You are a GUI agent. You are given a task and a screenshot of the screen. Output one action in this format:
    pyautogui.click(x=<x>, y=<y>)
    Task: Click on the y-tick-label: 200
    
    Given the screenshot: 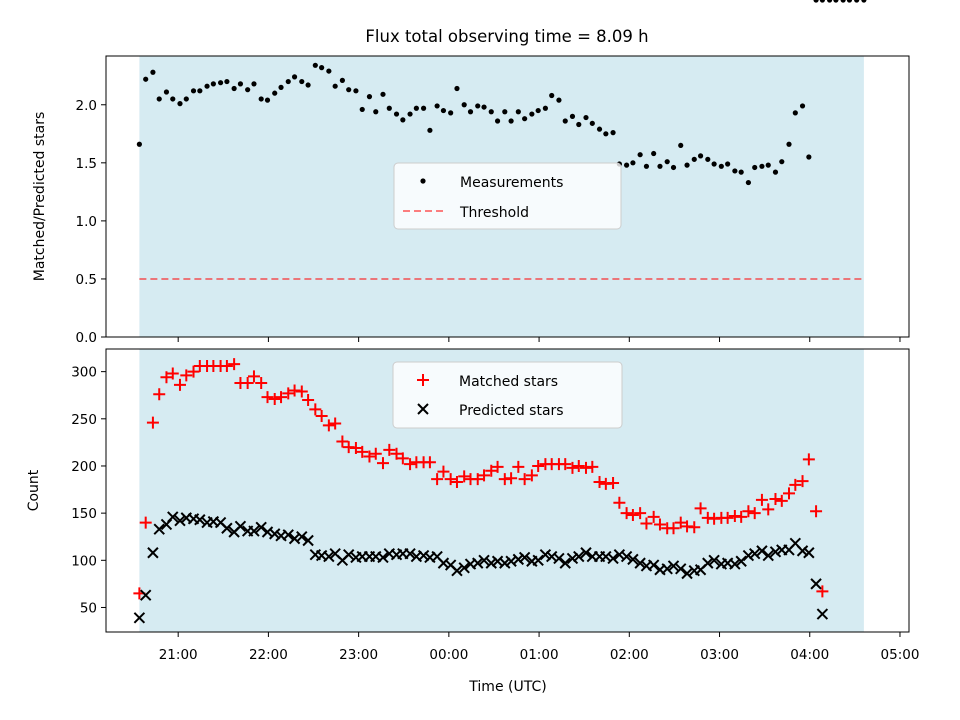 What is the action you would take?
    pyautogui.click(x=84, y=467)
    